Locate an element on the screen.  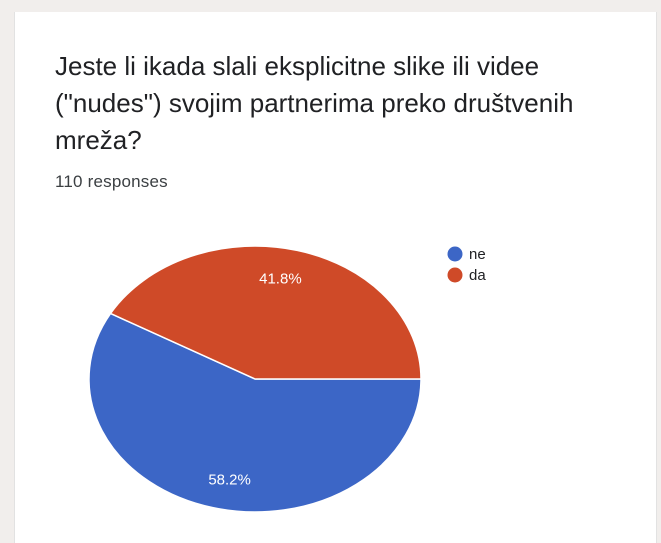
legend-item-da: da is located at coordinates (467, 275).